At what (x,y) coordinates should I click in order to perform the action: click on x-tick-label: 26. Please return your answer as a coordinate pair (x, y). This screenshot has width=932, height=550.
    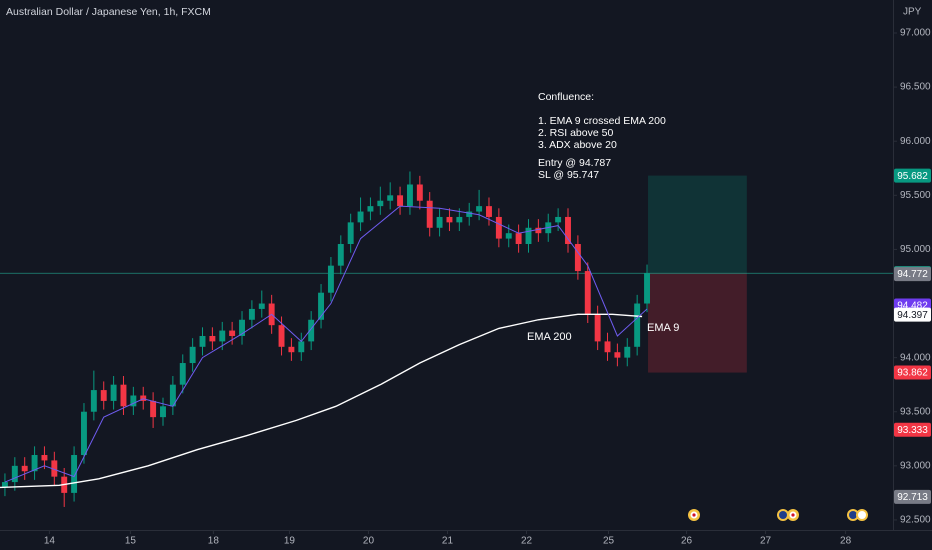
    Looking at the image, I should click on (687, 541).